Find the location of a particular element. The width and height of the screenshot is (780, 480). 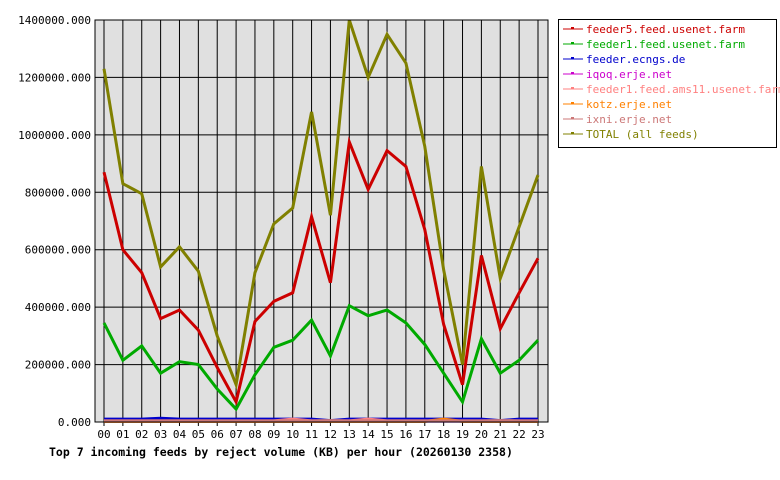

y-tick-label: 200000.000 is located at coordinates (58, 365).